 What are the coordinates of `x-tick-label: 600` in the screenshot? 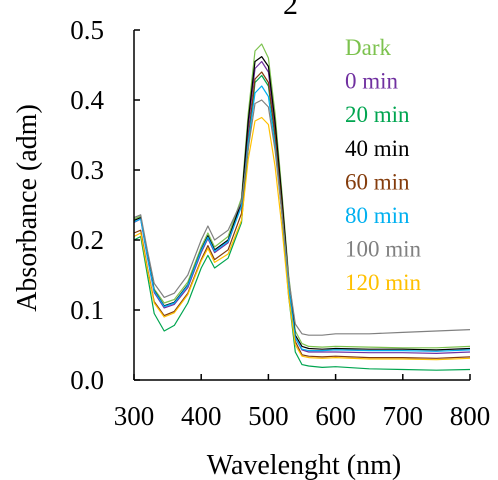 It's located at (335, 416).